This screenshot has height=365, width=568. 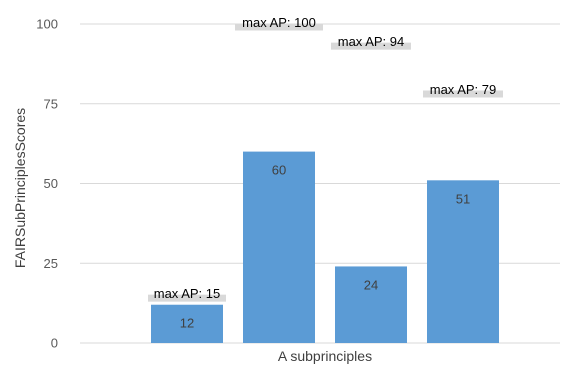 What do you see at coordinates (47, 24) in the screenshot?
I see `y-tick-label: 100` at bounding box center [47, 24].